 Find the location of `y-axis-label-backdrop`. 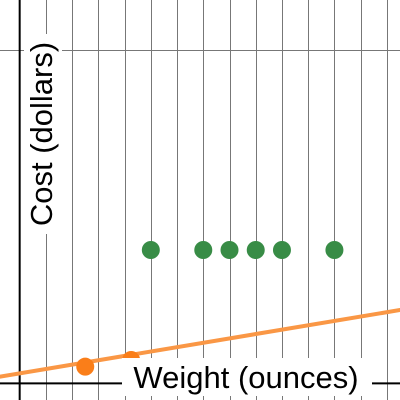

y-axis-label-backdrop is located at coordinates (43, 134).